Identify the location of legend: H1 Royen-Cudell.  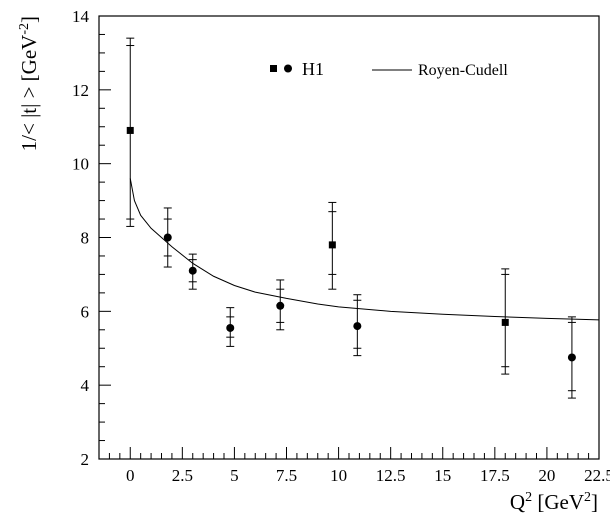
(389, 69).